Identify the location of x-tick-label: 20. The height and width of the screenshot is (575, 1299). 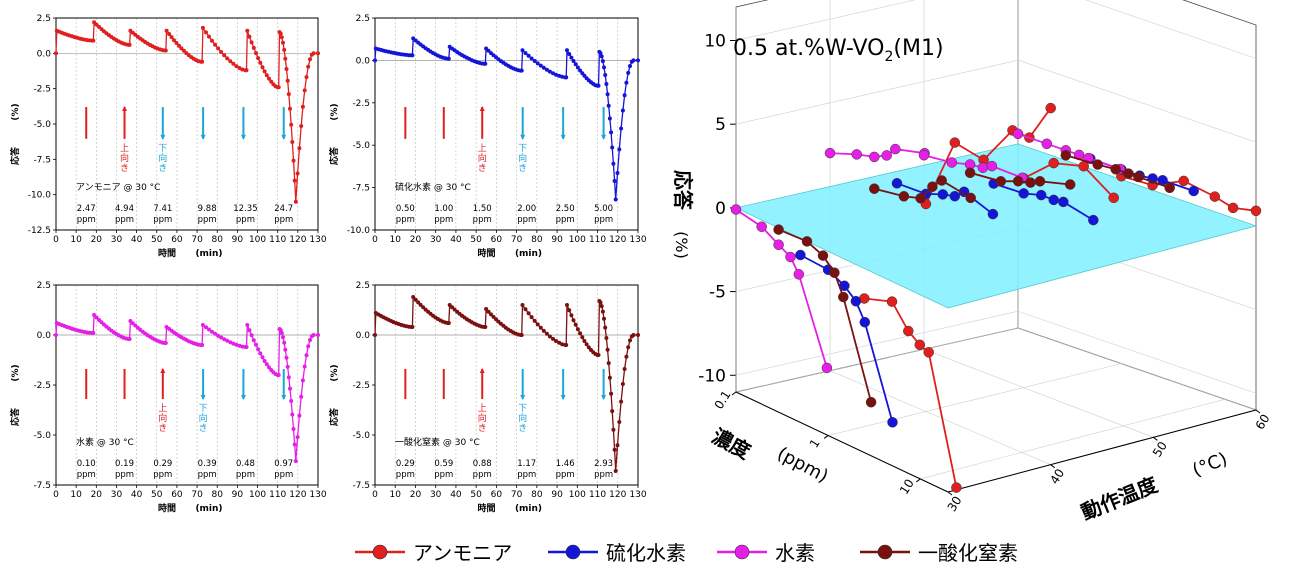
(97, 495).